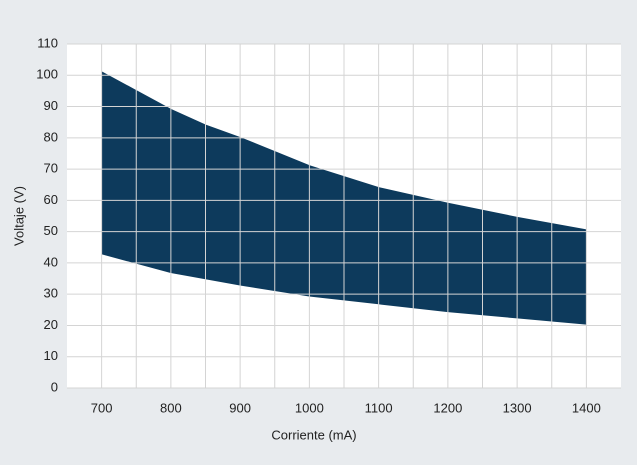 The height and width of the screenshot is (465, 637). What do you see at coordinates (102, 407) in the screenshot?
I see `x-tick-label: 700` at bounding box center [102, 407].